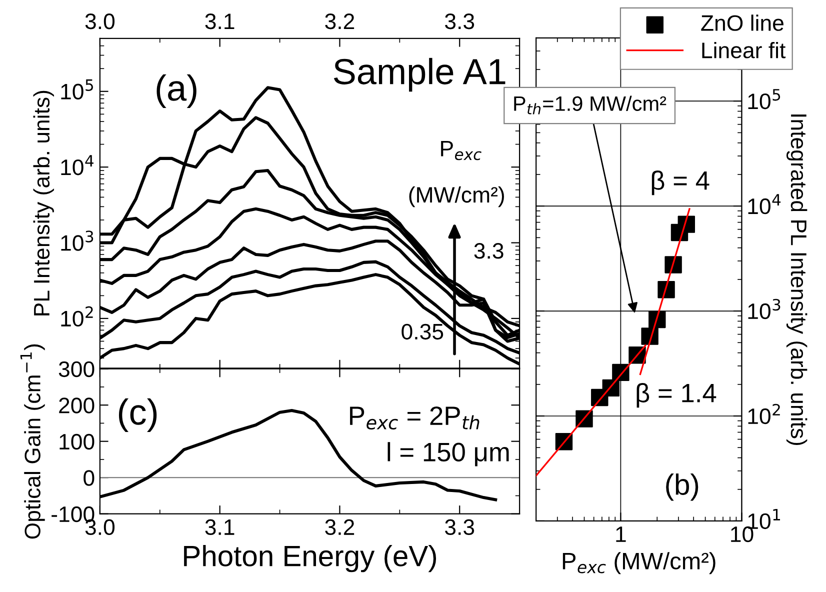  What do you see at coordinates (621, 534) in the screenshot?
I see `x-tick-label: 1` at bounding box center [621, 534].